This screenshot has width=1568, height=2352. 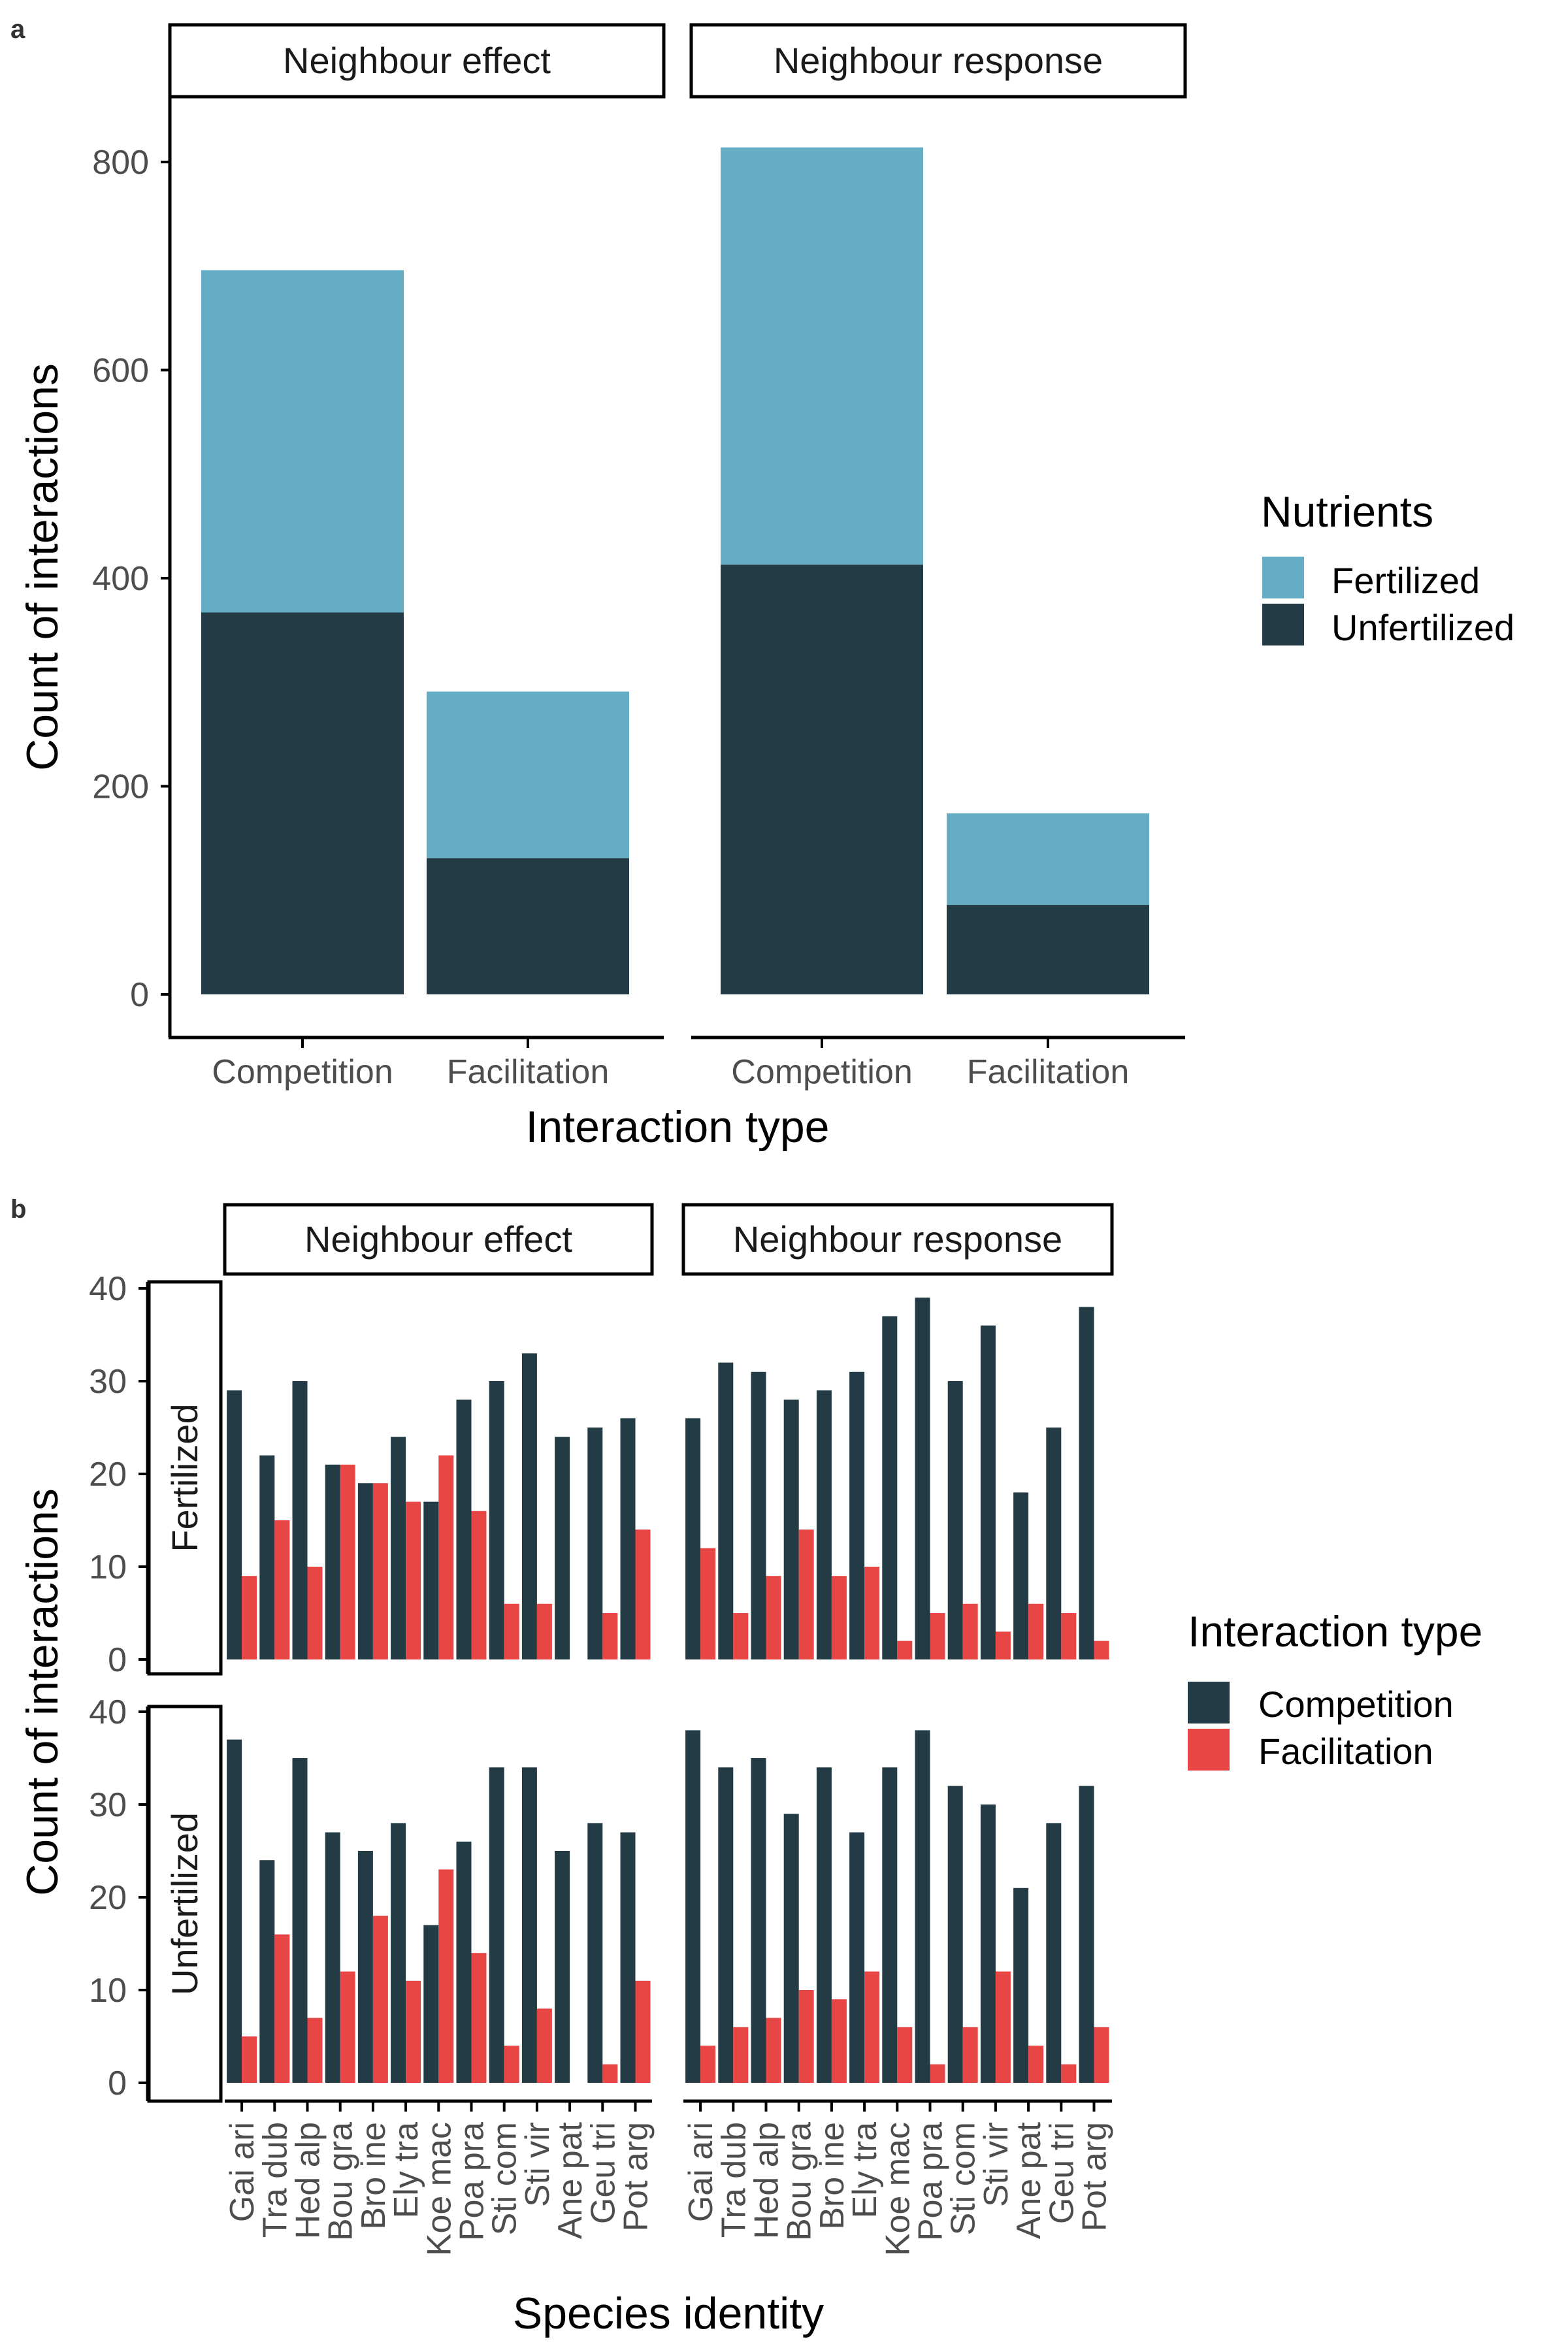 What do you see at coordinates (964, 2178) in the screenshot?
I see `panel-b-x-tick-label: Sti com` at bounding box center [964, 2178].